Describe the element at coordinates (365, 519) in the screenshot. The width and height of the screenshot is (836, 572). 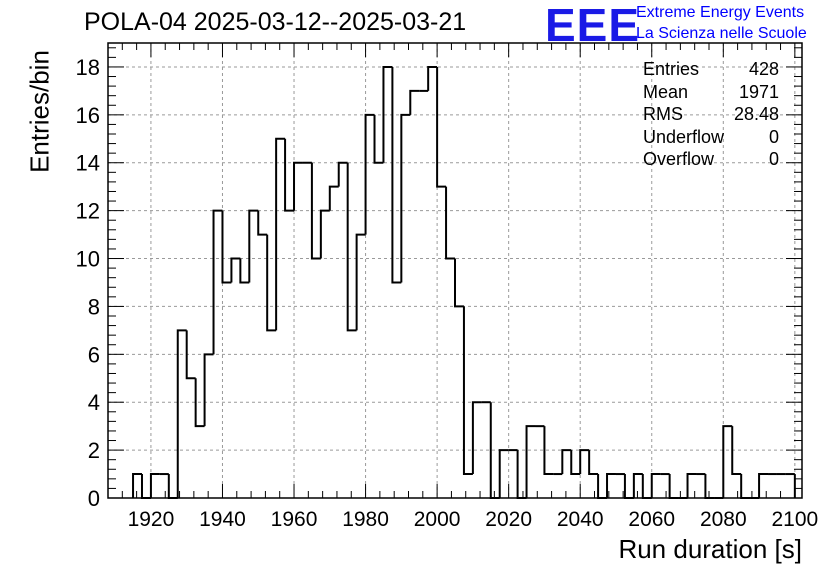
I see `x-tick-label: 1980` at that location.